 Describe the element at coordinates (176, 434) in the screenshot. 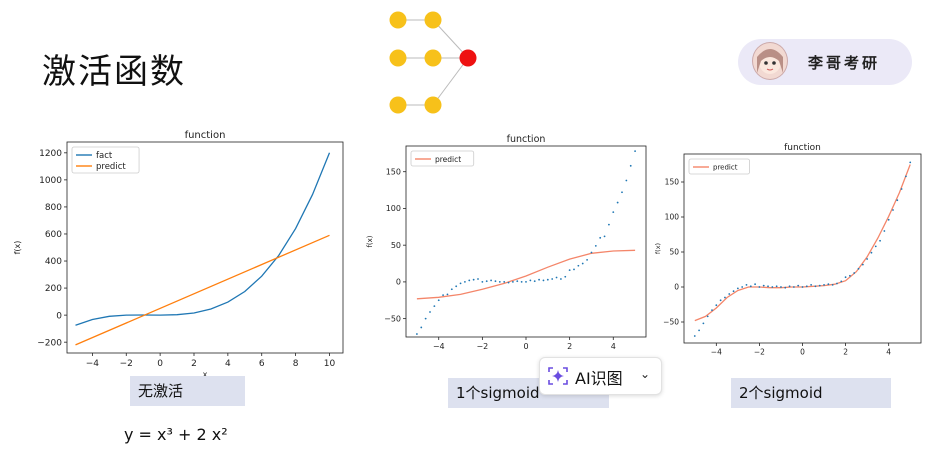

I see `formula: y = x³ + 2 x²` at that location.